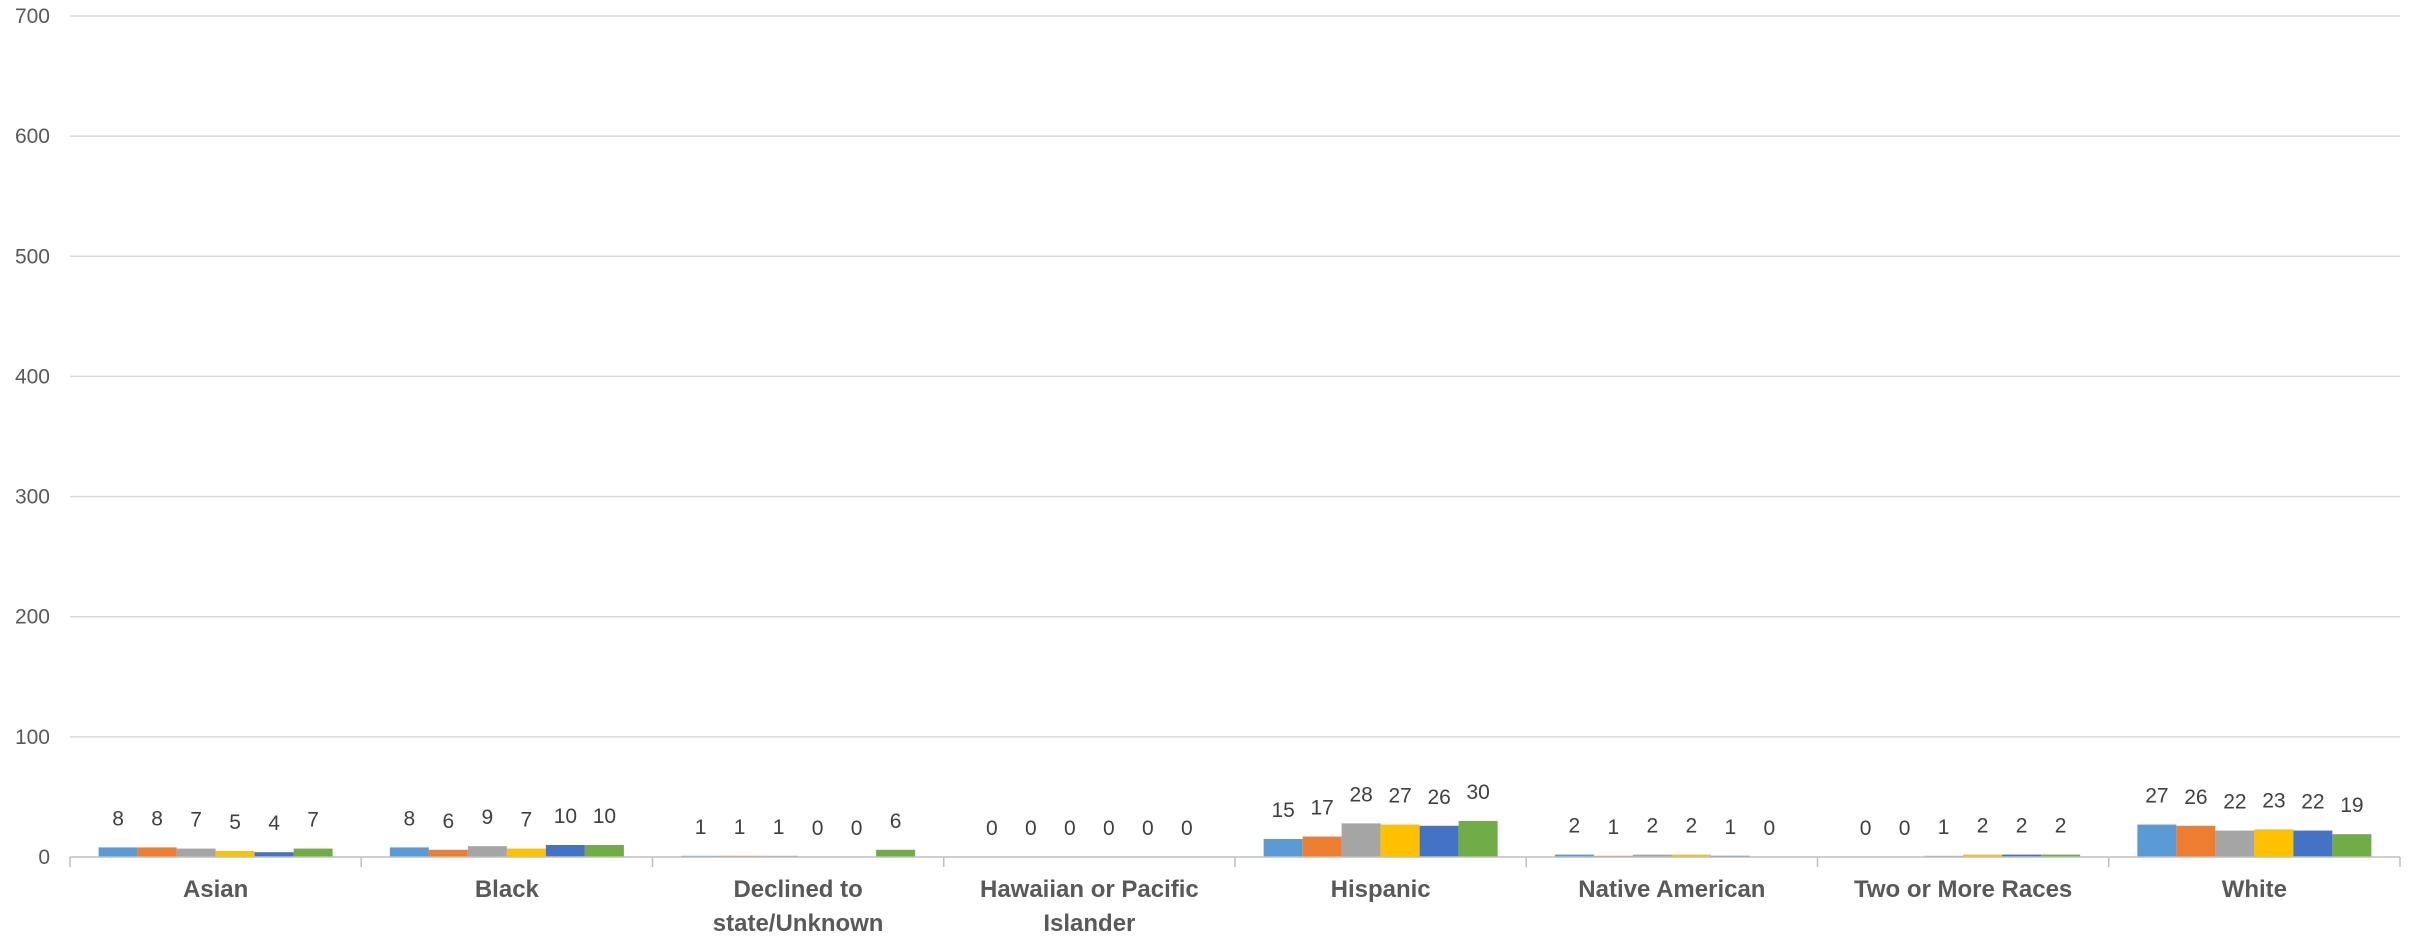  I want to click on y-tick-label: 0, so click(44, 857).